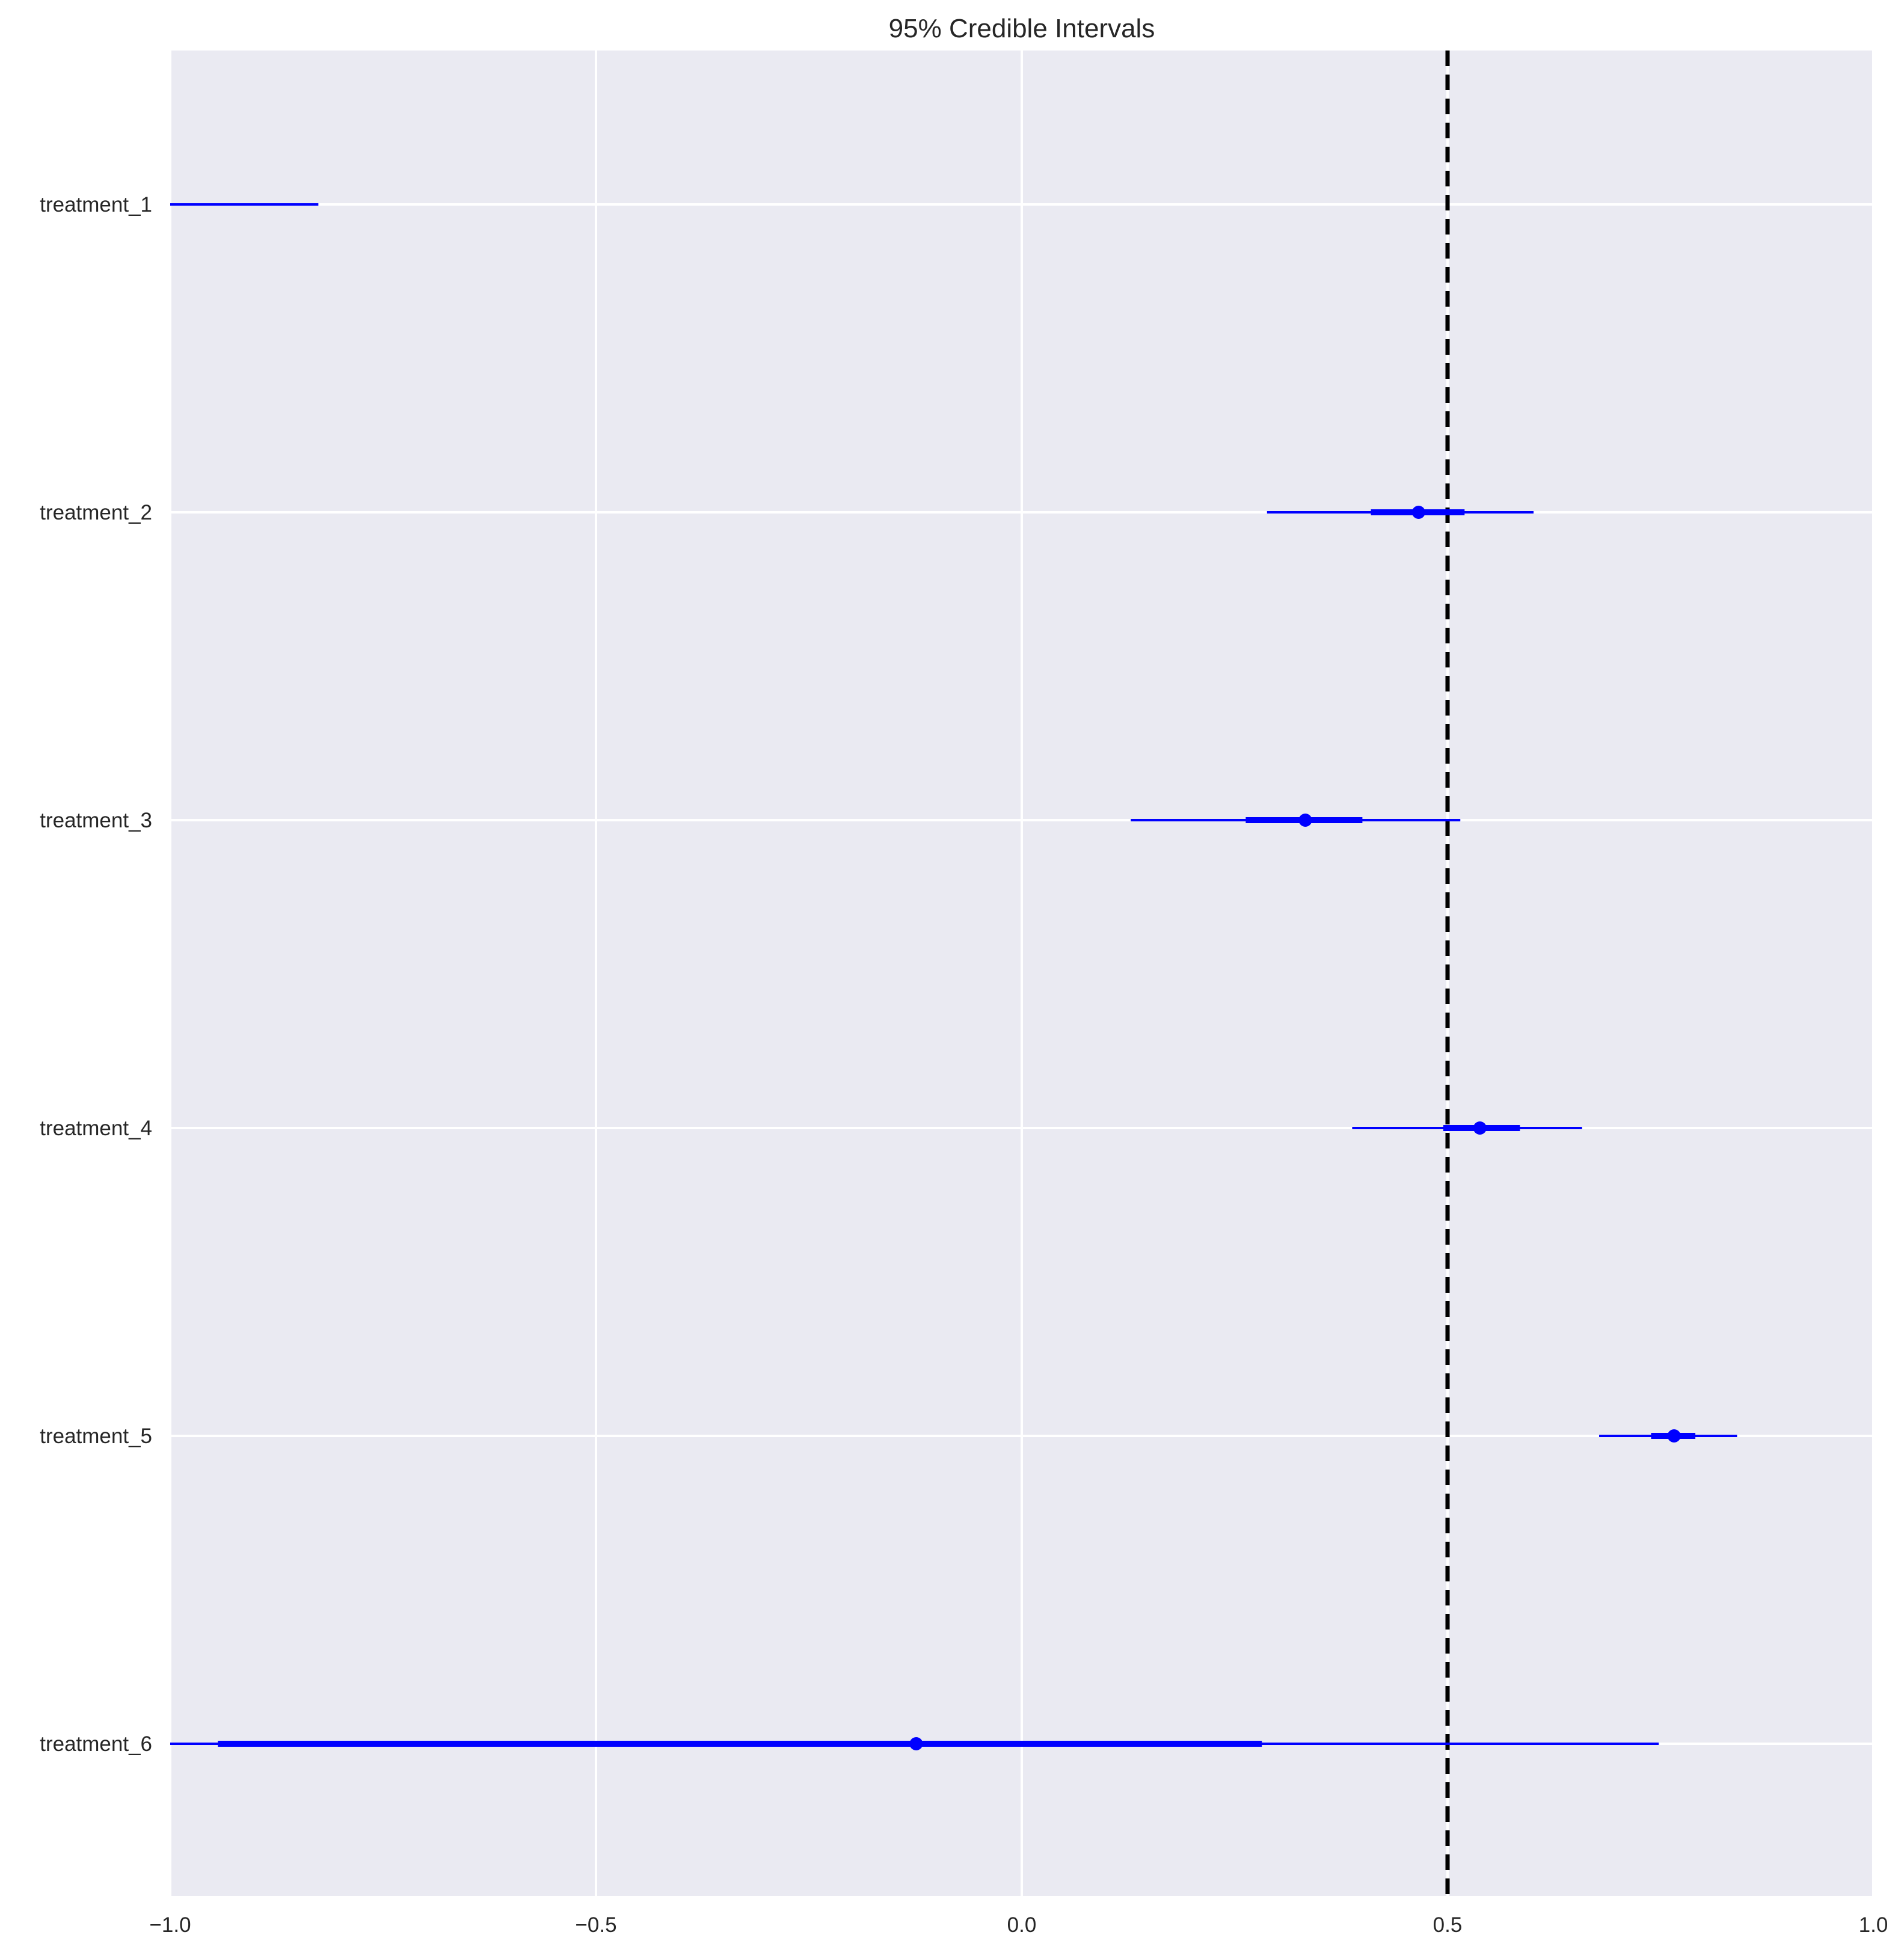  Describe the element at coordinates (1022, 28) in the screenshot. I see `chart-title: 95% Credible Intervals` at that location.